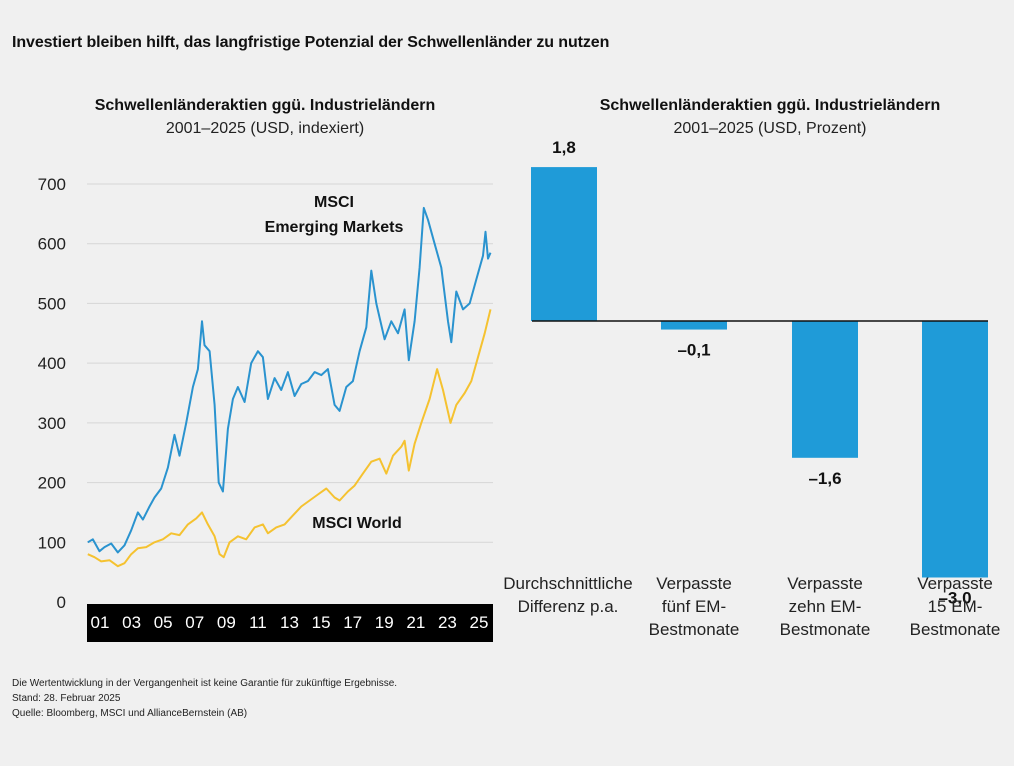  I want to click on bar-category-label: Durchschnittliche, so click(567, 583).